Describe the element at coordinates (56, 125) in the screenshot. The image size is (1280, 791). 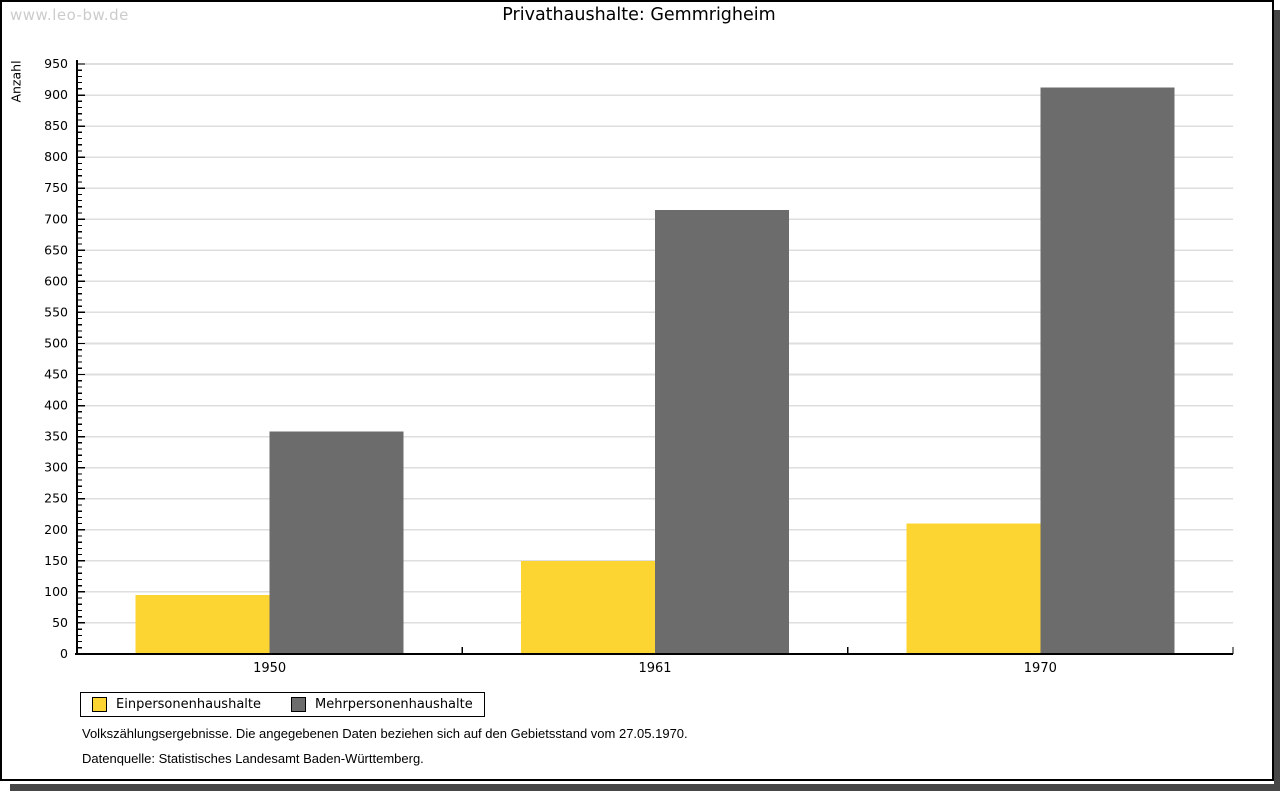
I see `y-tick-label: 850` at that location.